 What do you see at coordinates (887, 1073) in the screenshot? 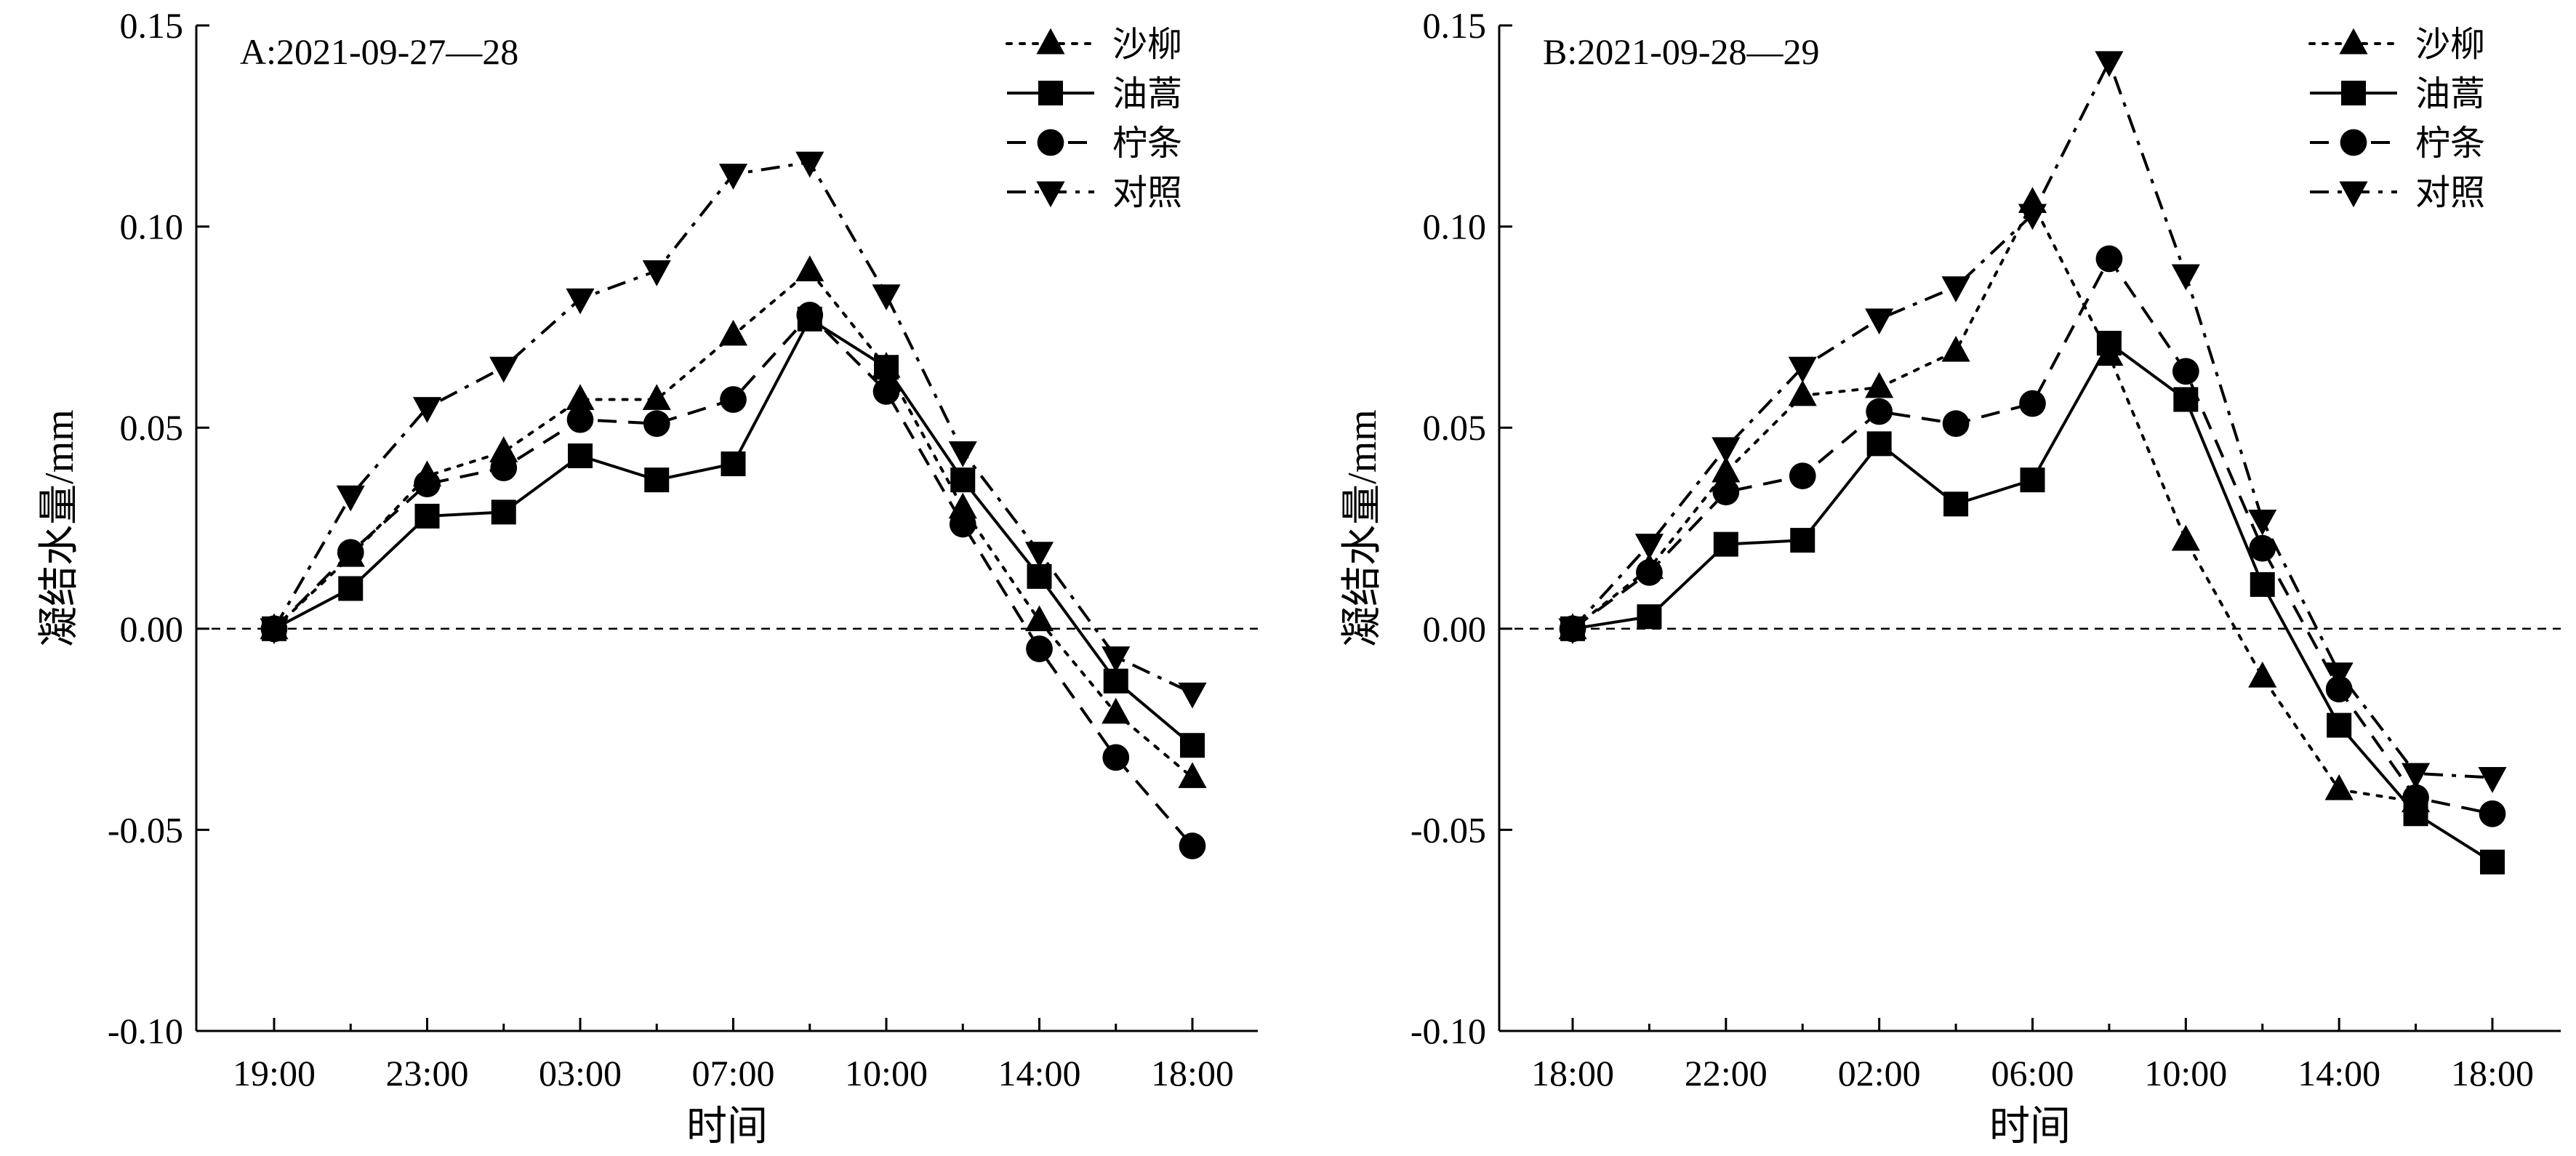
I see `x-tick-label: 10:00` at bounding box center [887, 1073].